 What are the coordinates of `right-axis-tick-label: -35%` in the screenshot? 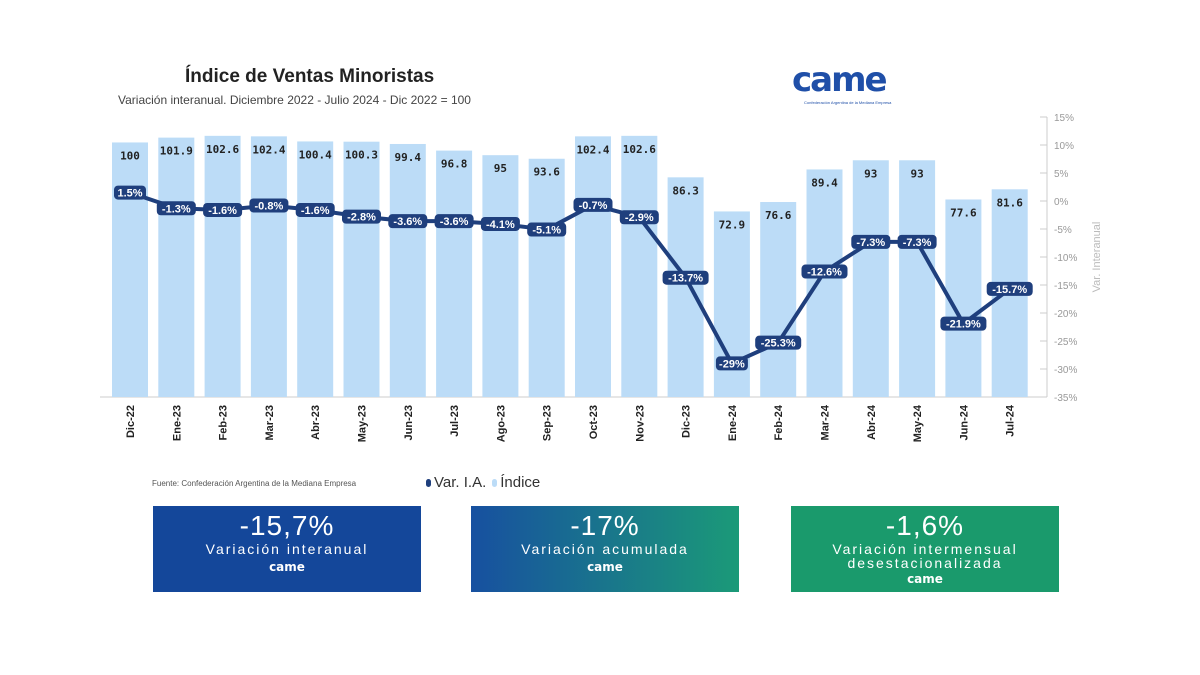 It's located at (1065, 398).